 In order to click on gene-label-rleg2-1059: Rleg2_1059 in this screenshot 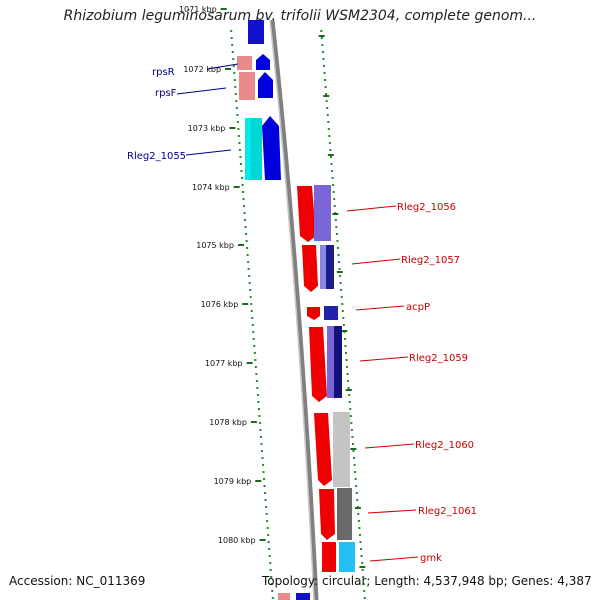, I will do `click(438, 358)`.